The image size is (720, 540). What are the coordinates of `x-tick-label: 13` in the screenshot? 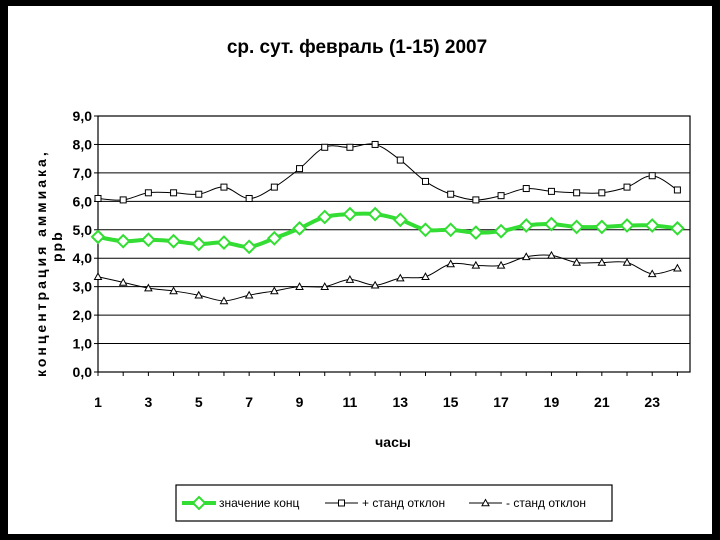 It's located at (401, 402).